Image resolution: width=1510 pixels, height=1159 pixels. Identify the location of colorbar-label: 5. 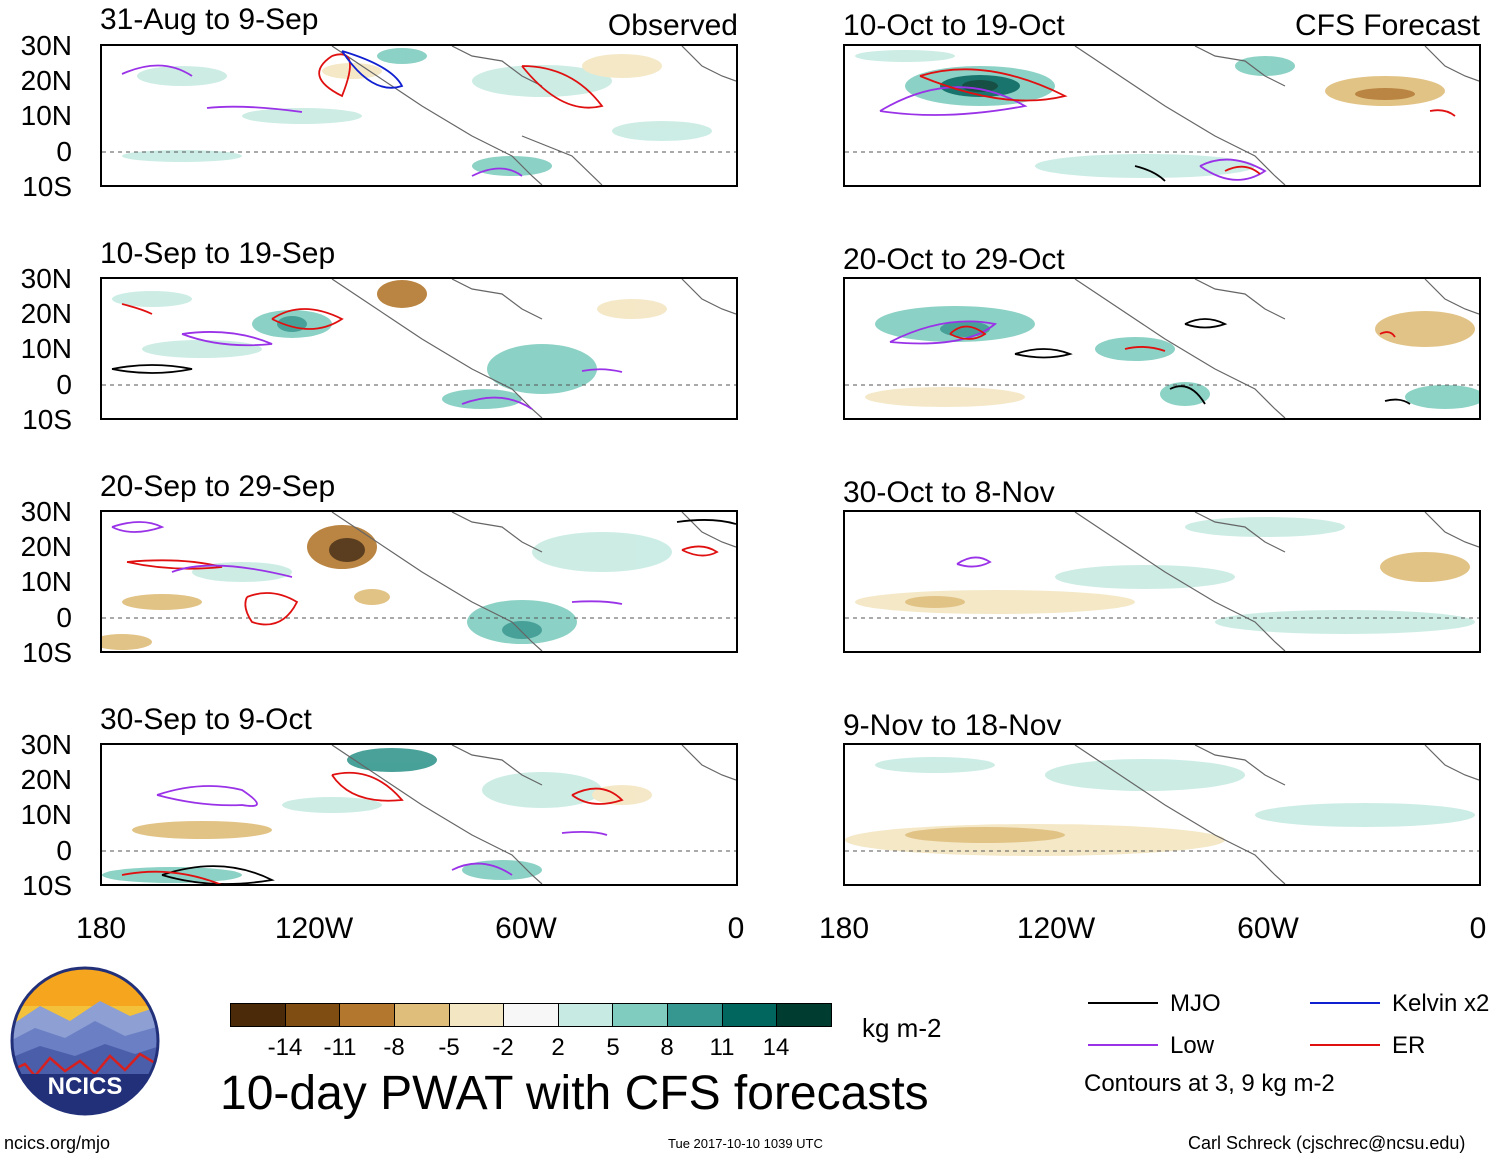
(613, 1047).